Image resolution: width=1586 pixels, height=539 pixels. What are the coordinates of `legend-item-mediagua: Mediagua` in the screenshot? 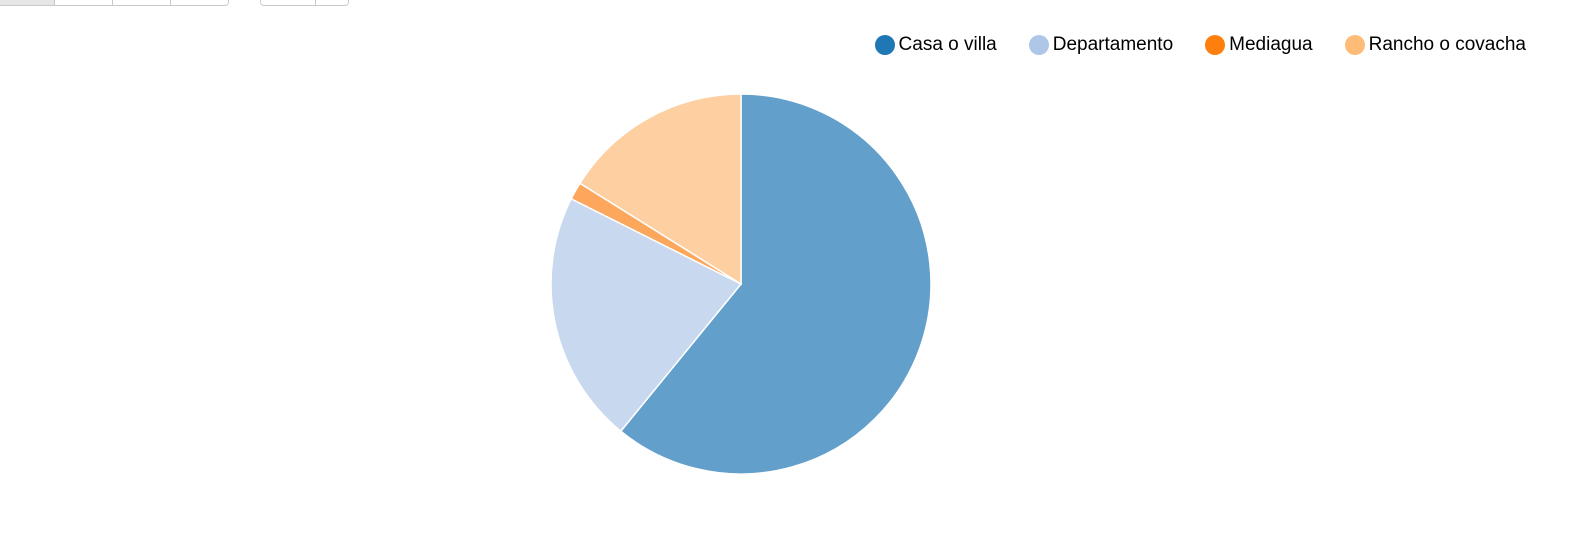 It's located at (1259, 45).